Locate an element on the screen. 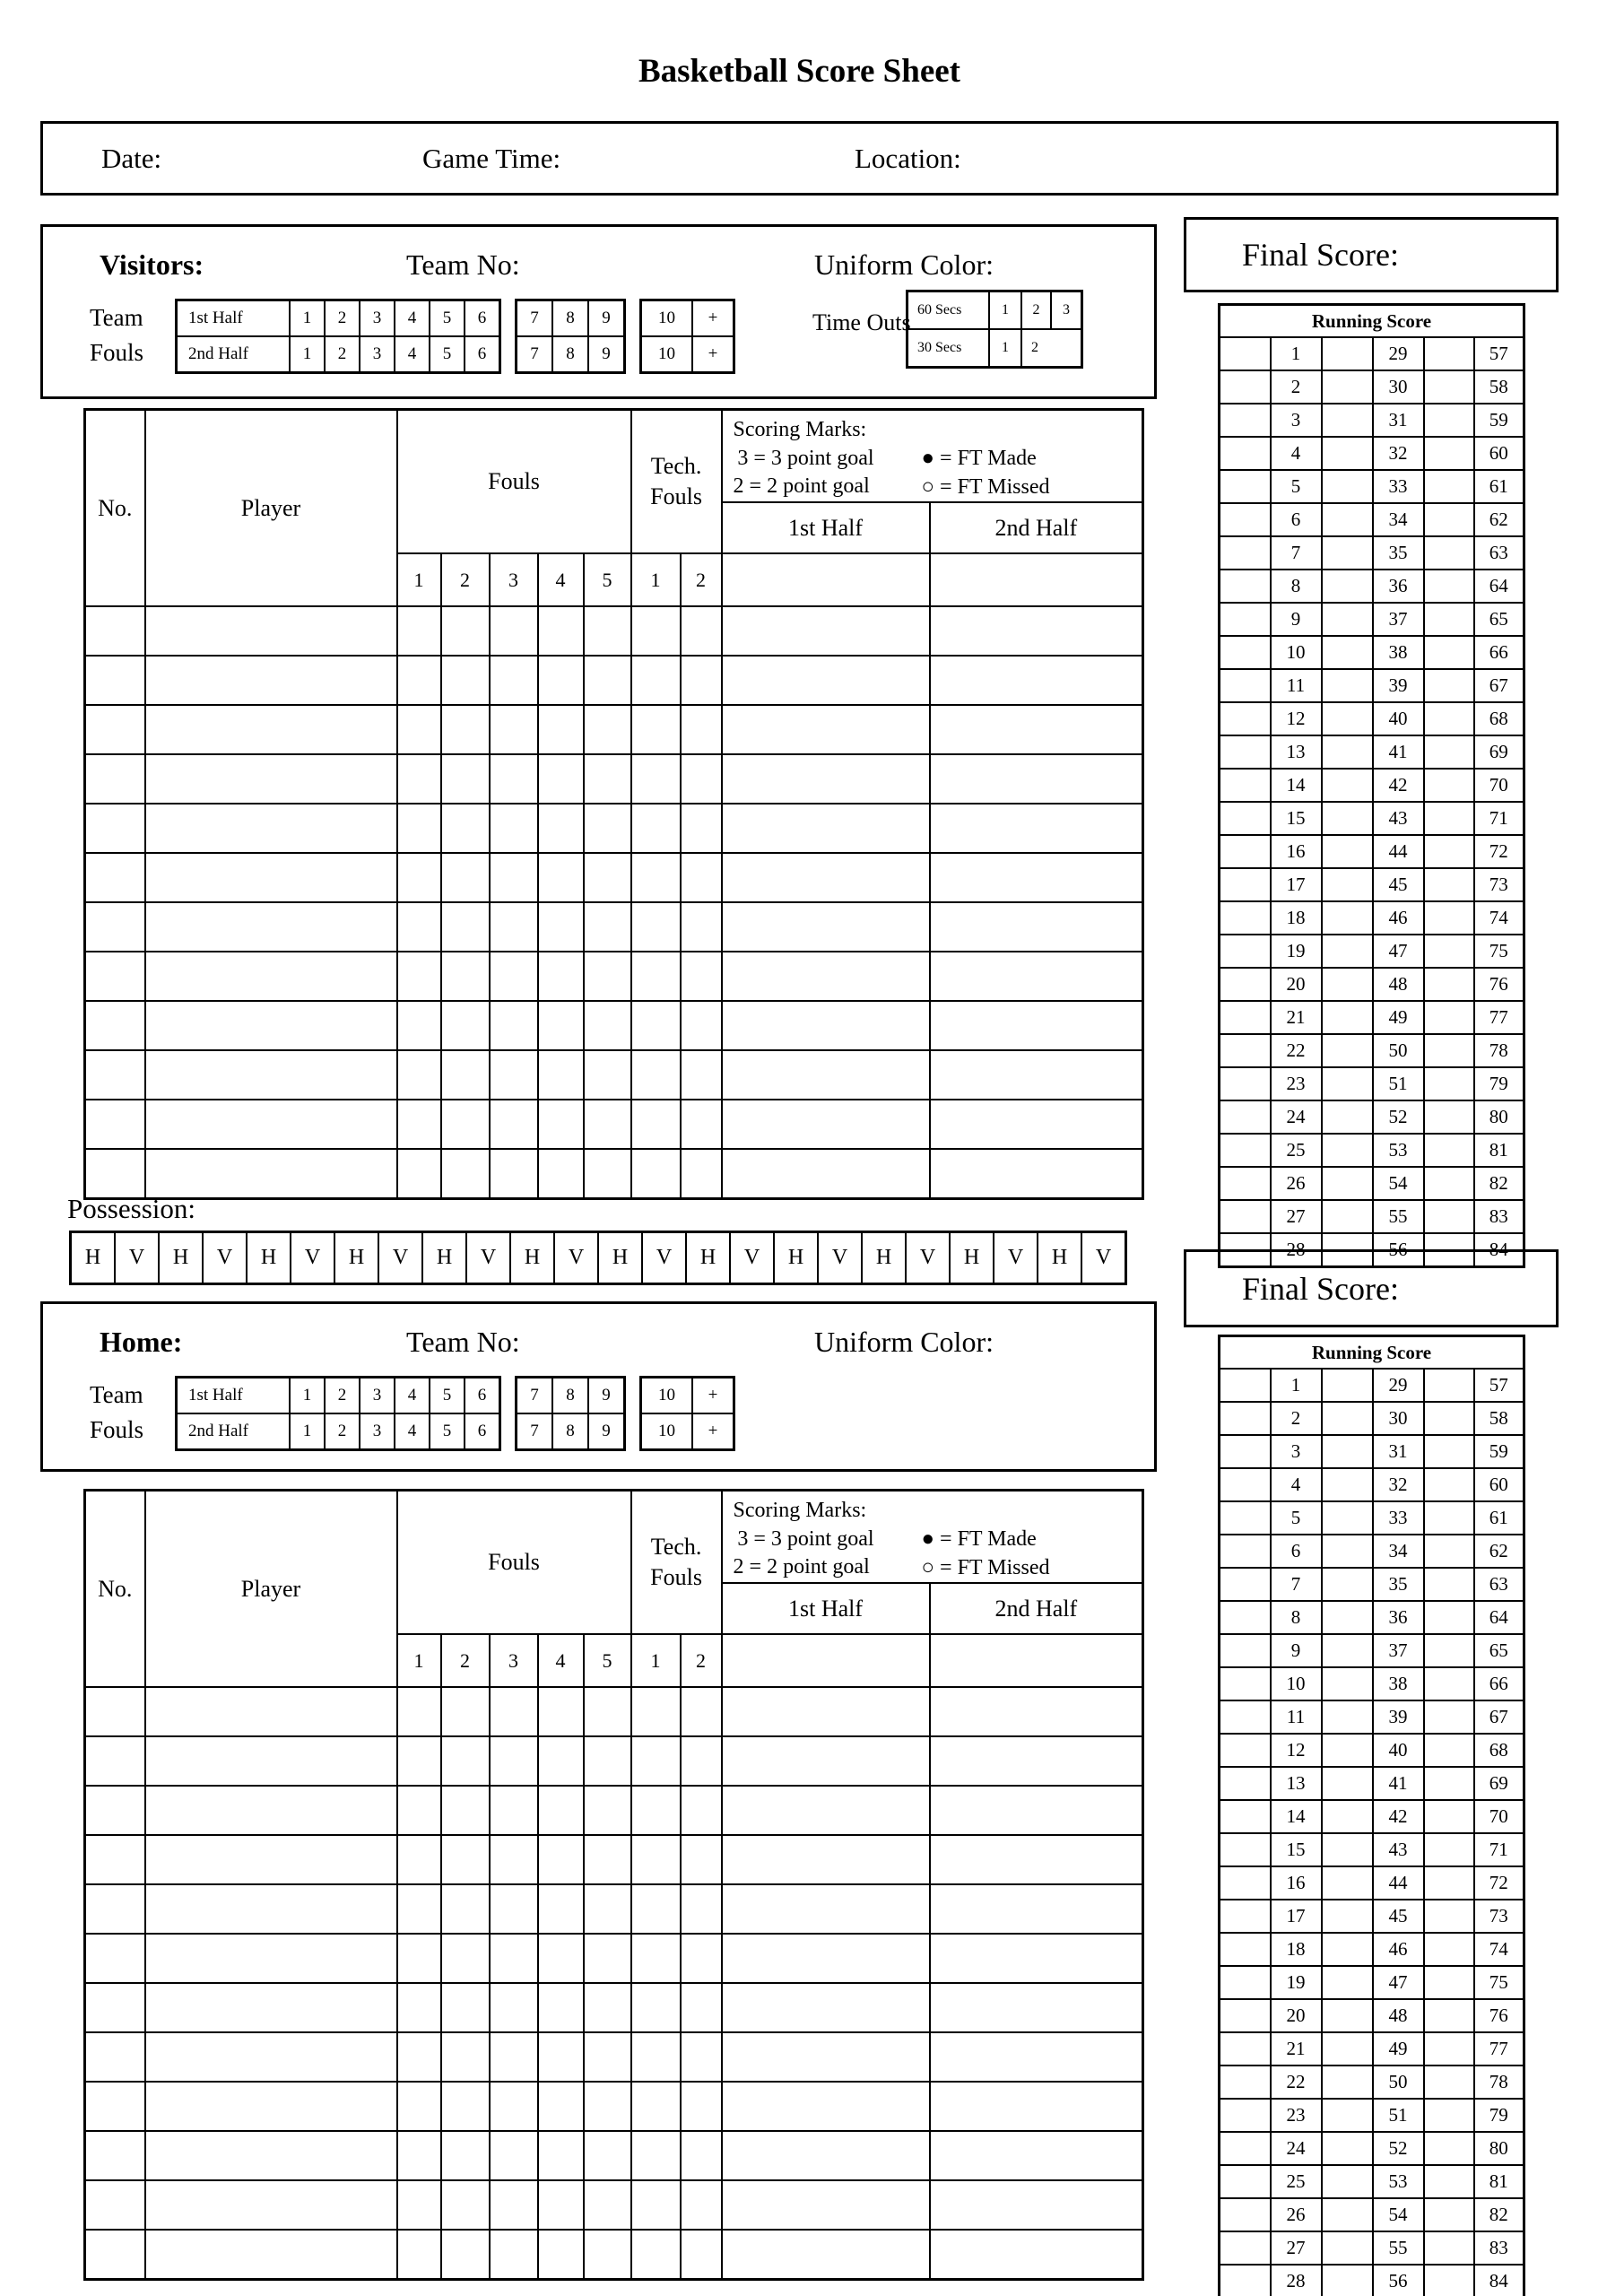  visitors-uniform-color-label: Uniform Color: is located at coordinates (904, 264).